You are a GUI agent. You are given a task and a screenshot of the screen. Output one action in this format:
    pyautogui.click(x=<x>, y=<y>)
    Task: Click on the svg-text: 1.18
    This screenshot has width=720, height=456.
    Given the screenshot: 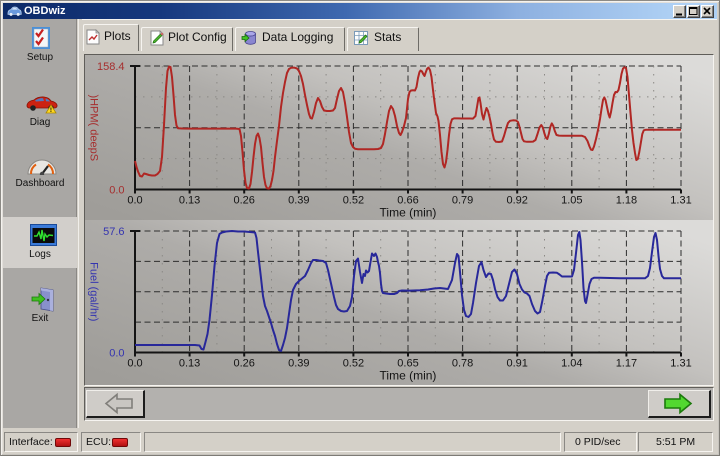 What is the action you would take?
    pyautogui.click(x=626, y=201)
    